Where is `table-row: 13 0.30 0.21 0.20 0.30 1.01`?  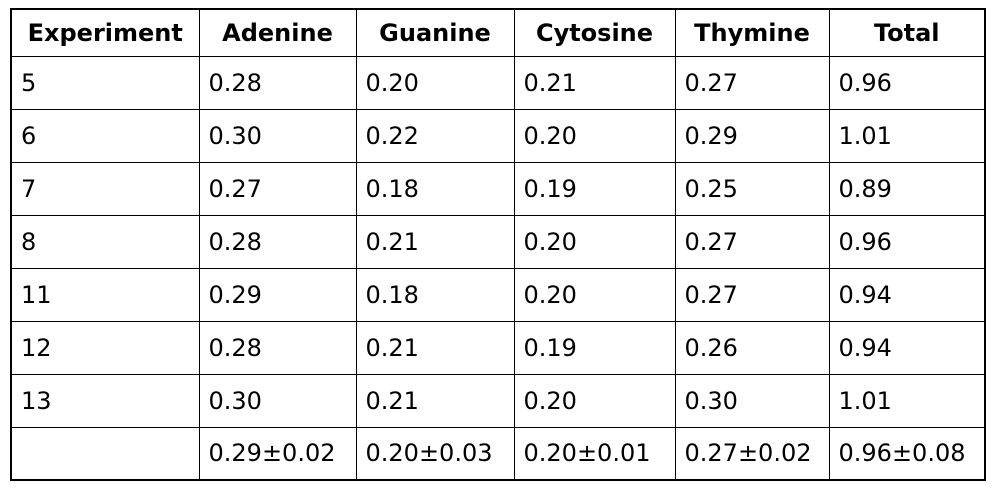 table-row: 13 0.30 0.21 0.20 0.30 1.01 is located at coordinates (498, 400).